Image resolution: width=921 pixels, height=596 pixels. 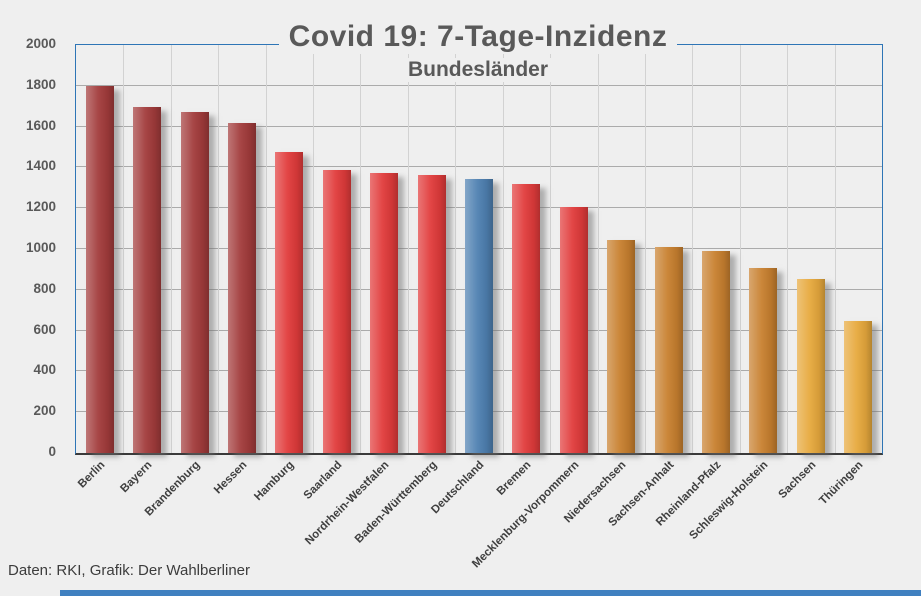 I want to click on bar-saarland, so click(x=336, y=311).